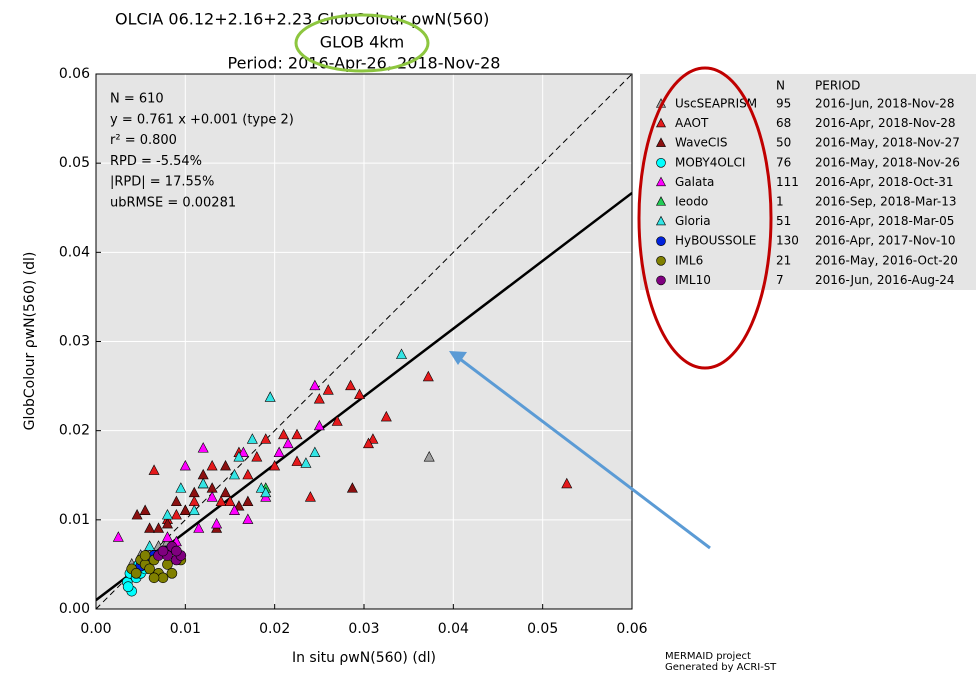  Describe the element at coordinates (715, 241) in the screenshot. I see `legend-label: HyBOUSSOLE` at that location.